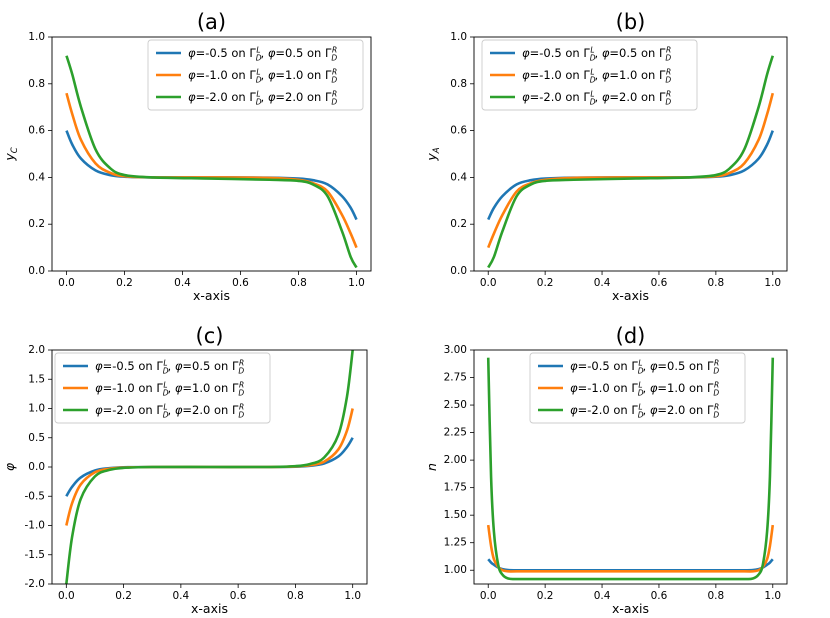 The image size is (830, 618). What do you see at coordinates (455, 543) in the screenshot?
I see `y-tick-label: 1.25` at bounding box center [455, 543].